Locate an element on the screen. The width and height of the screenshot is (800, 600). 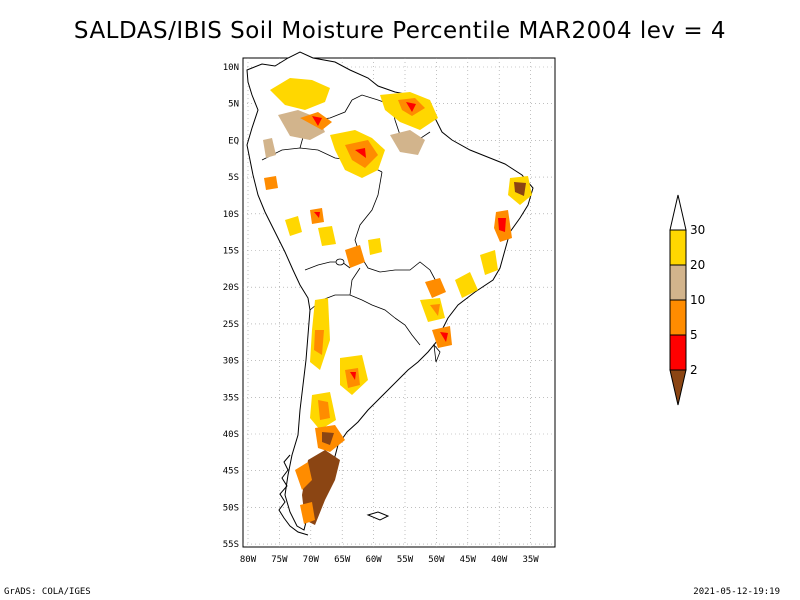
colorbar-legend: 30 20 10 5 2 is located at coordinates (687, 300).